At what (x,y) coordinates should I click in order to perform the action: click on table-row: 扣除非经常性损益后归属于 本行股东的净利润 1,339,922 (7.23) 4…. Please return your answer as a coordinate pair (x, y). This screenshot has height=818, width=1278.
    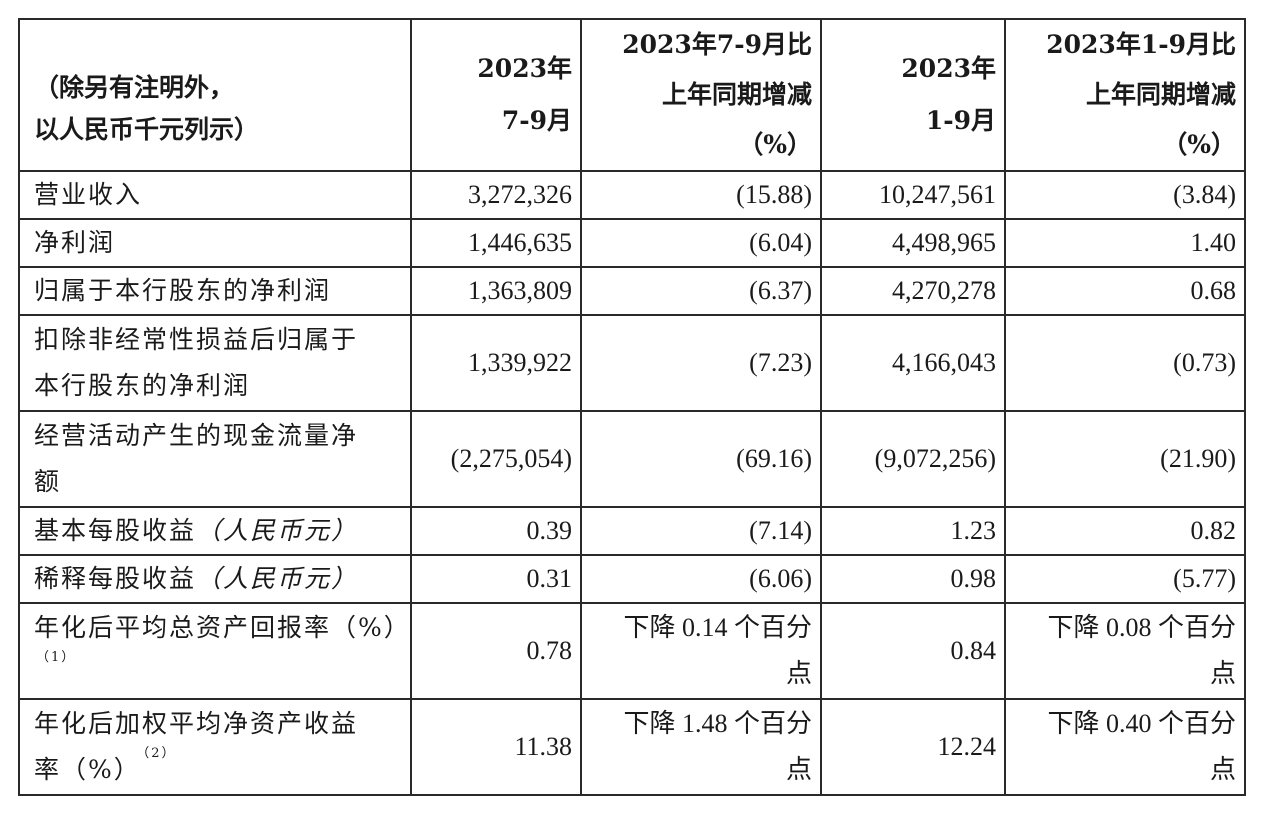
    Looking at the image, I should click on (632, 363).